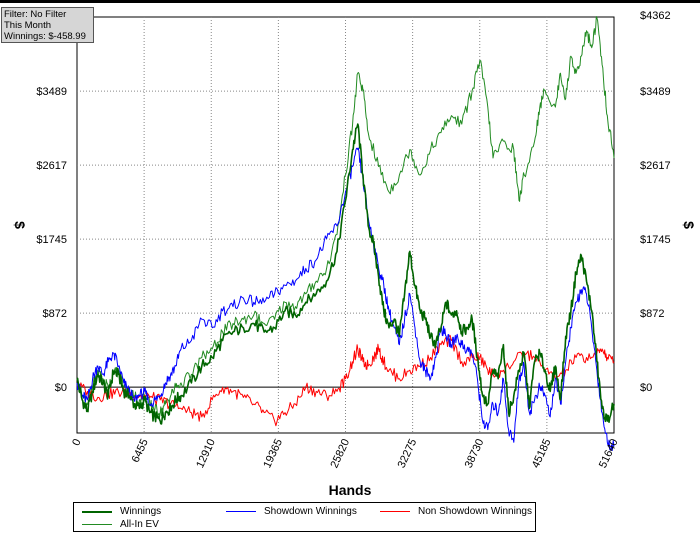 This screenshot has height=535, width=700. What do you see at coordinates (655, 166) in the screenshot?
I see `y-tick-label-right: $2617` at bounding box center [655, 166].